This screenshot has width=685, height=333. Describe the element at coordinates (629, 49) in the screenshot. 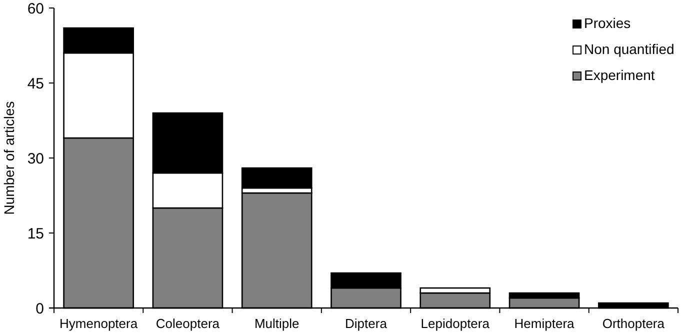

I see `legend-label: Non quantified` at that location.